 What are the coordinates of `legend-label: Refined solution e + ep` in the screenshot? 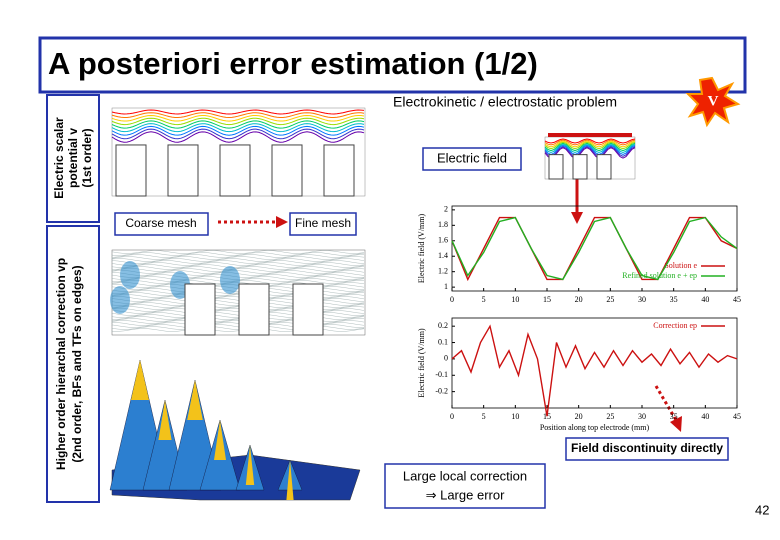 It's located at (659, 275).